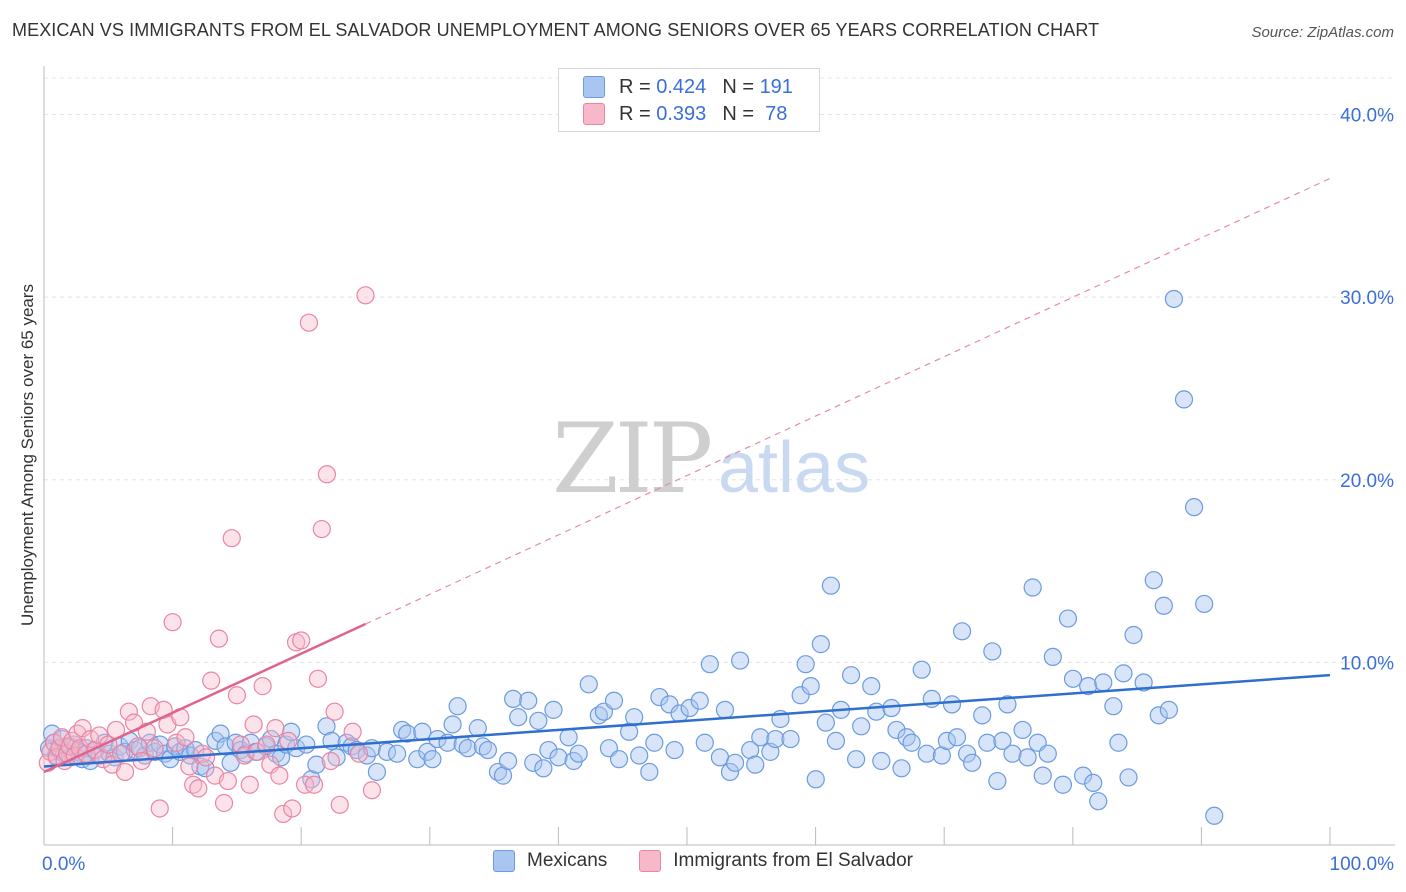  Describe the element at coordinates (1362, 864) in the screenshot. I see `x-tick-label-max: 100.0%` at that location.